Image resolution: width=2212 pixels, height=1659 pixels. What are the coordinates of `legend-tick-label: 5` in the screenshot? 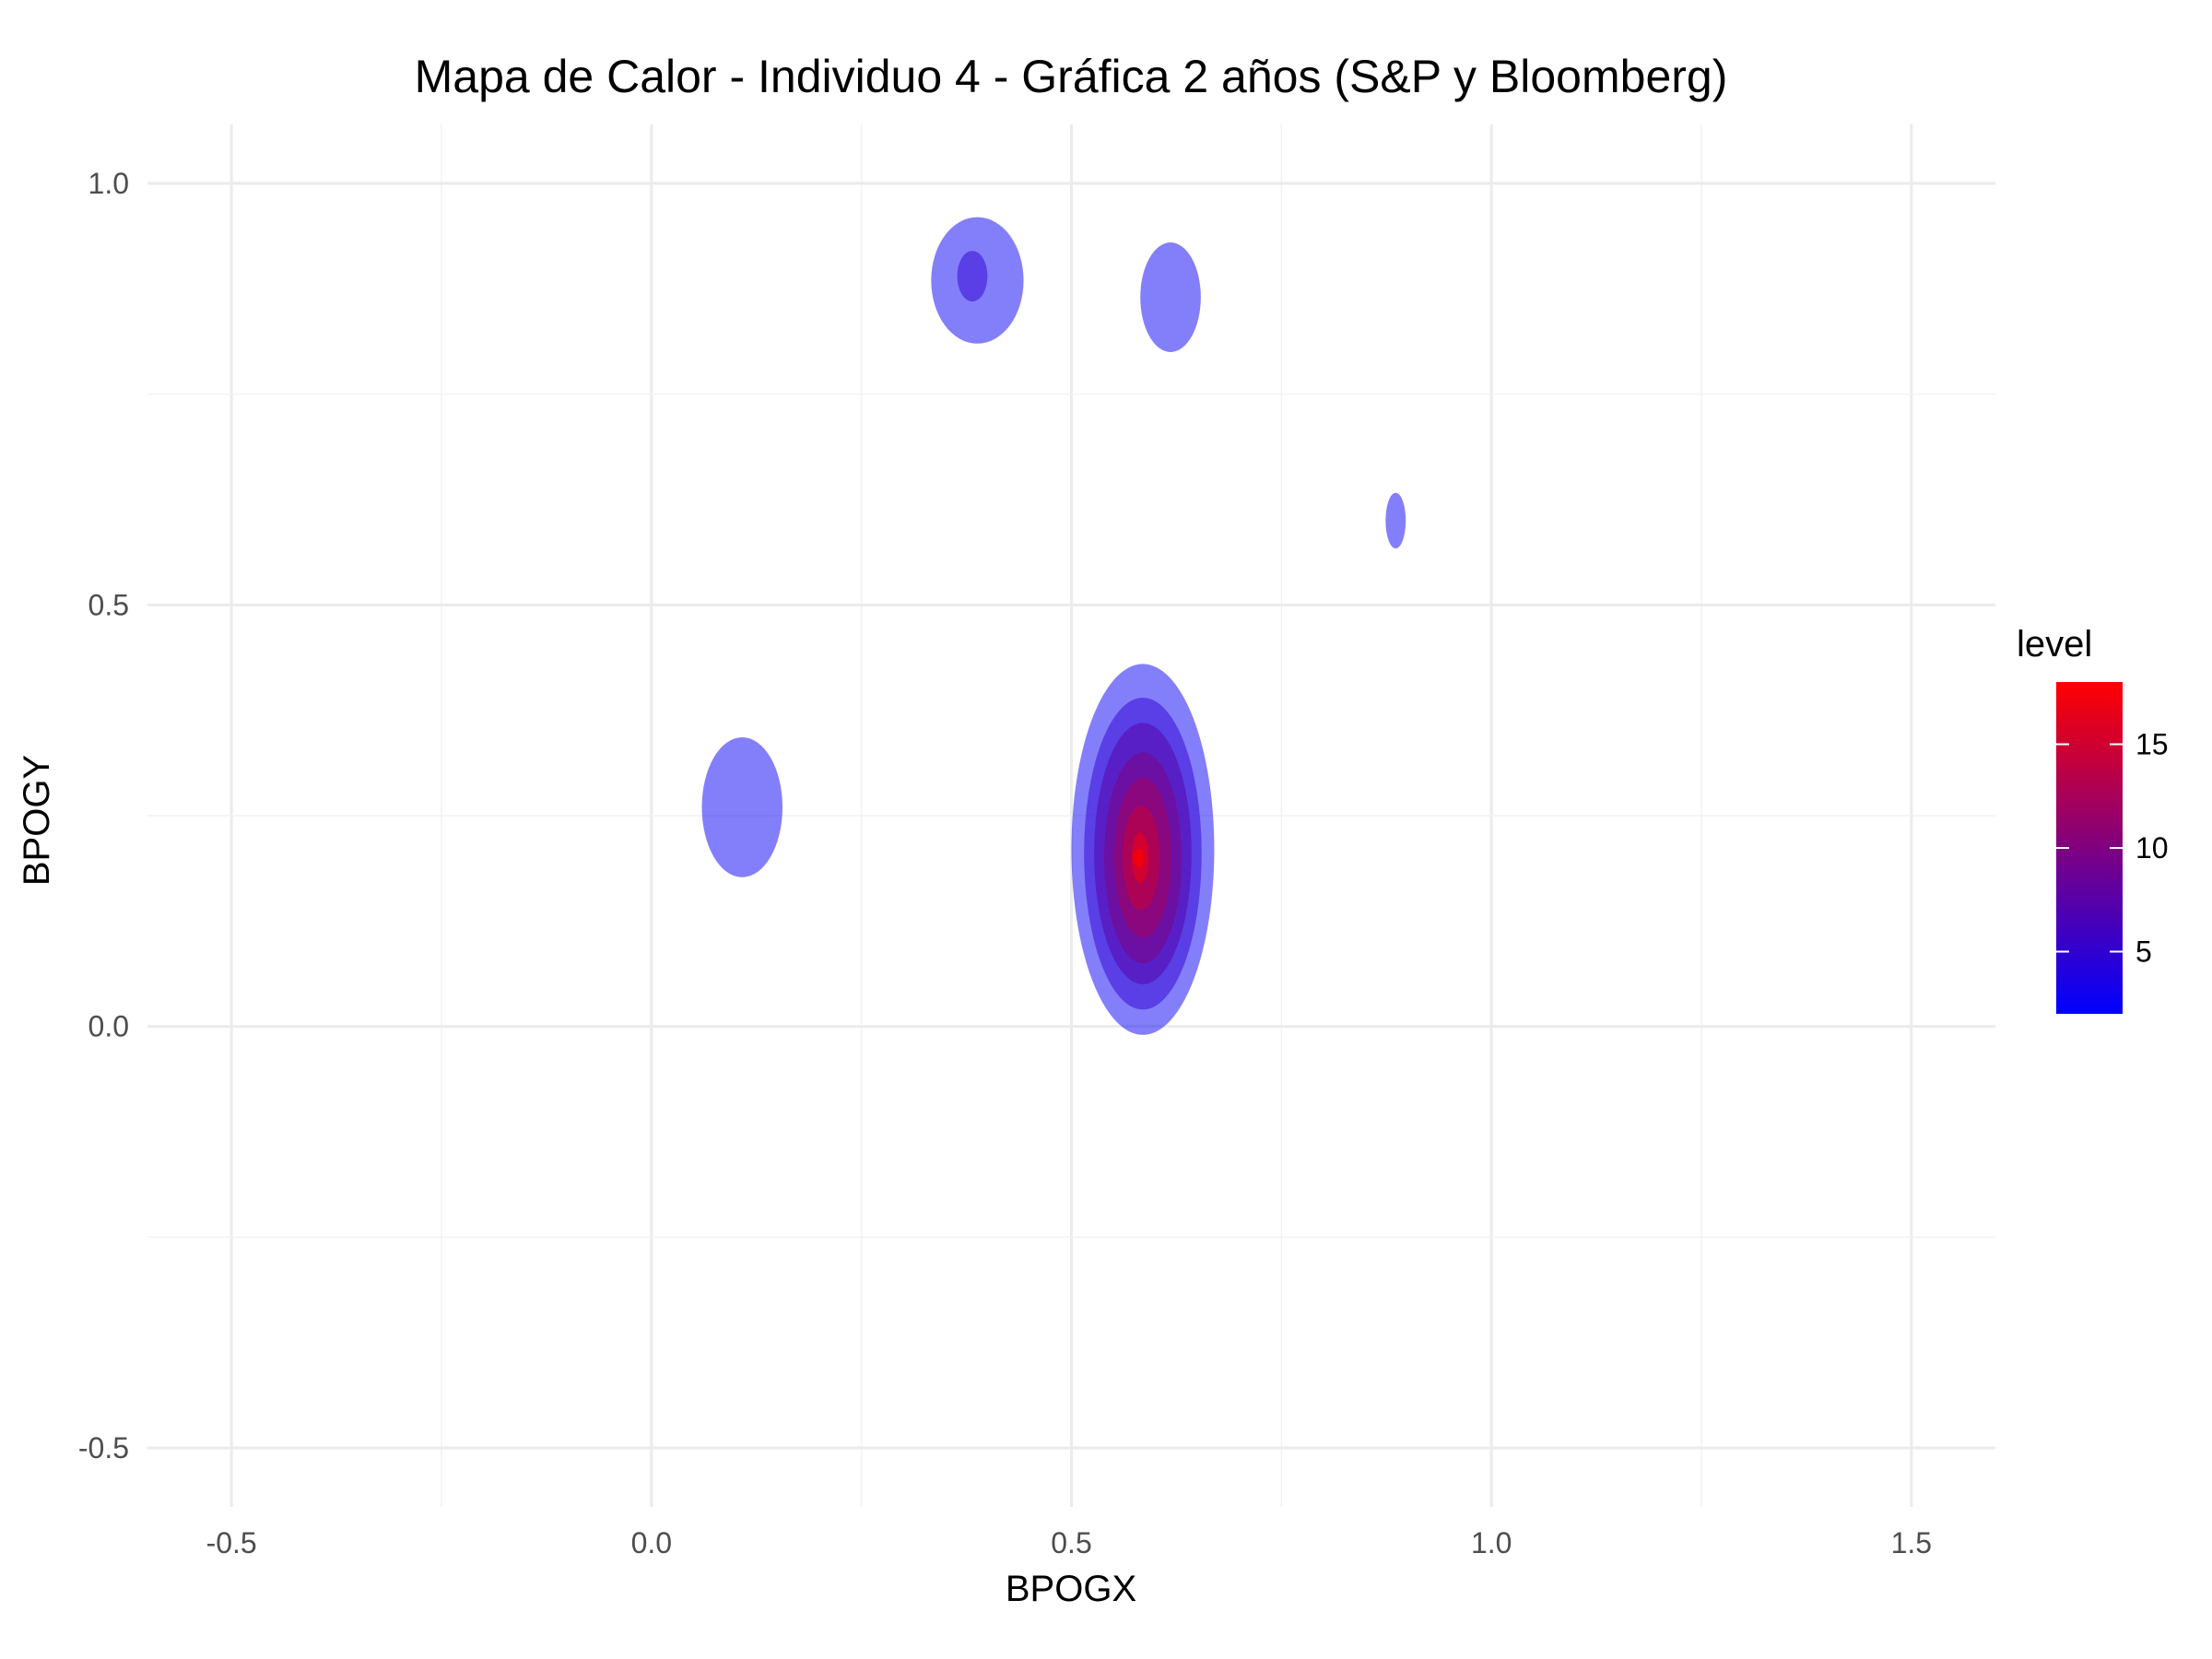 It's located at (2144, 952).